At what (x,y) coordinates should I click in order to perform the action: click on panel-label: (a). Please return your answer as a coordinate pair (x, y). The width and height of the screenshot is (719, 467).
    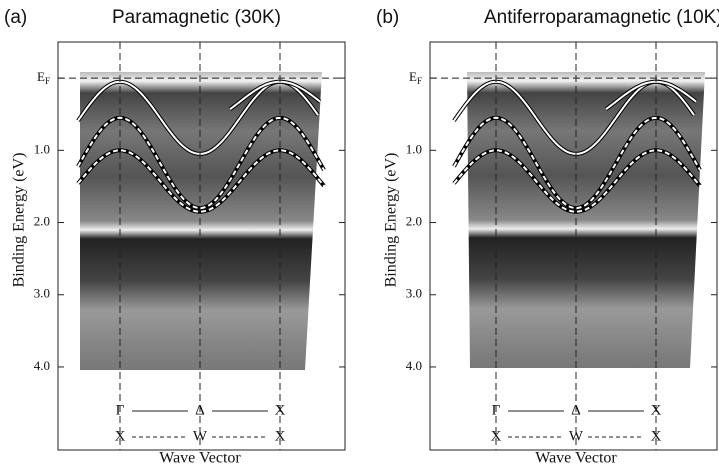
    Looking at the image, I should click on (15, 17).